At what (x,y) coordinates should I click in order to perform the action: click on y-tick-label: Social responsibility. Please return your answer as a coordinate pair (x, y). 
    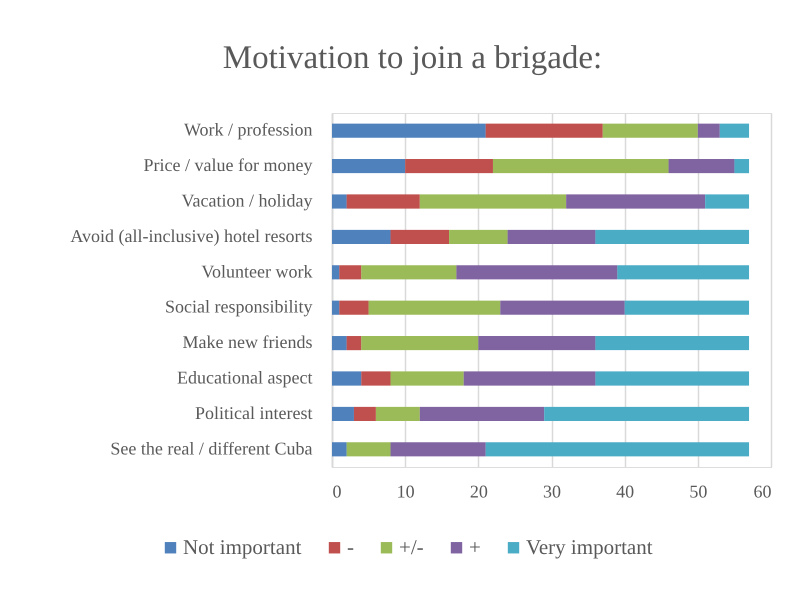
    Looking at the image, I should click on (238, 306).